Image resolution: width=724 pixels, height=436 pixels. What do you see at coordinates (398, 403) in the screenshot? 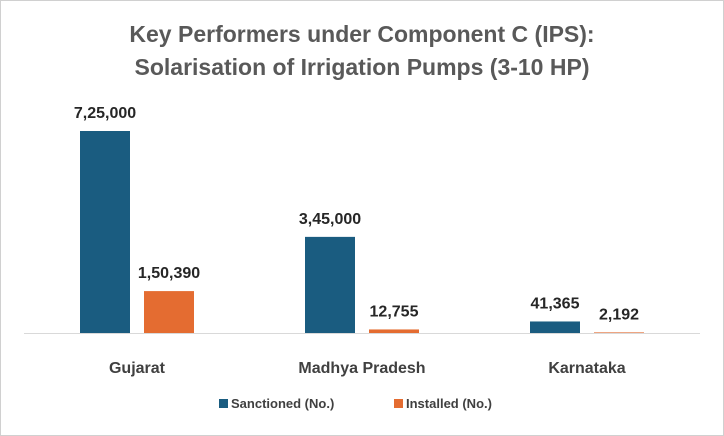
I see `legend-swatch-installed-no` at bounding box center [398, 403].